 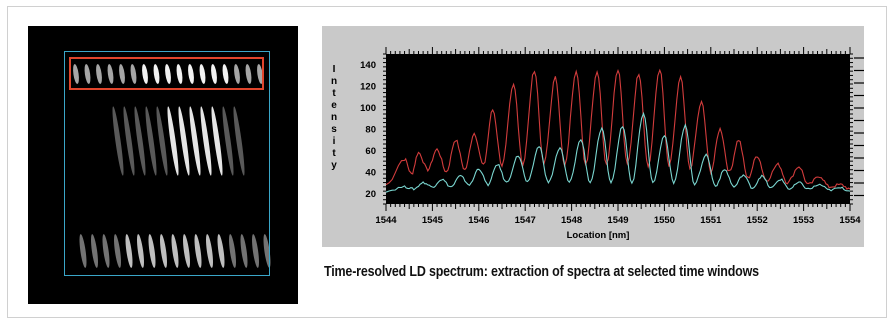 What do you see at coordinates (598, 235) in the screenshot?
I see `x-axis-label: Location [nm]` at bounding box center [598, 235].